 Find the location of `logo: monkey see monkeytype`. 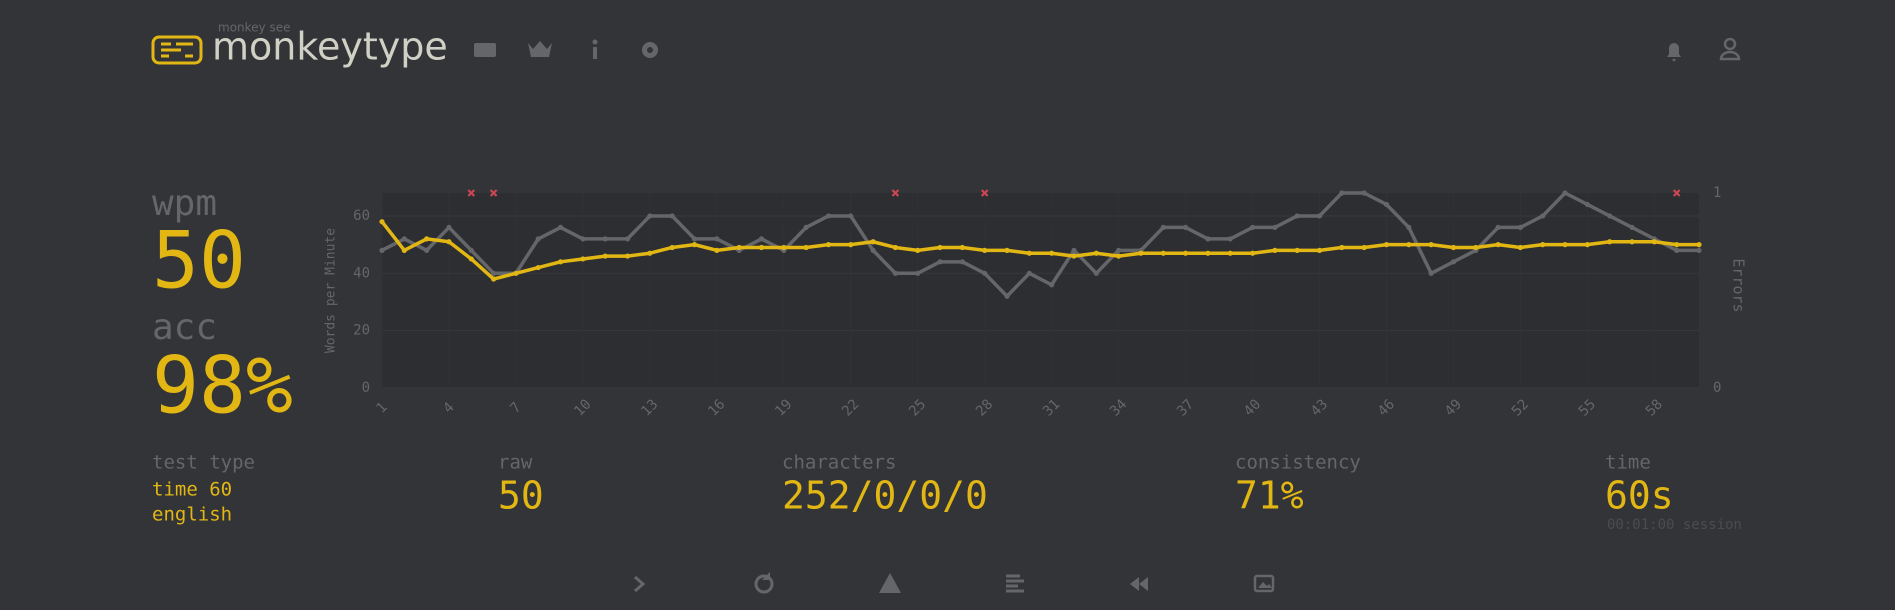

logo: monkey see monkeytype is located at coordinates (299, 45).